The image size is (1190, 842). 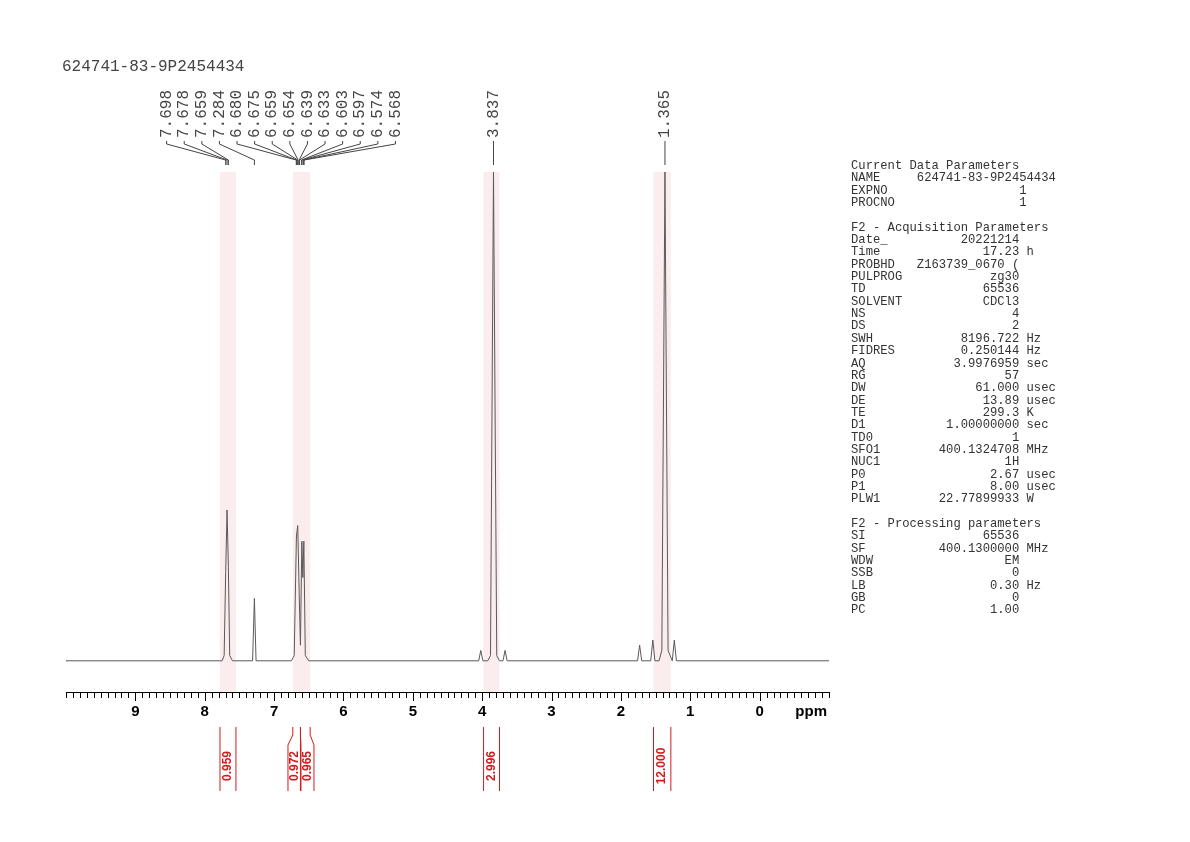 What do you see at coordinates (665, 113) in the screenshot?
I see `annotation: 1.365` at bounding box center [665, 113].